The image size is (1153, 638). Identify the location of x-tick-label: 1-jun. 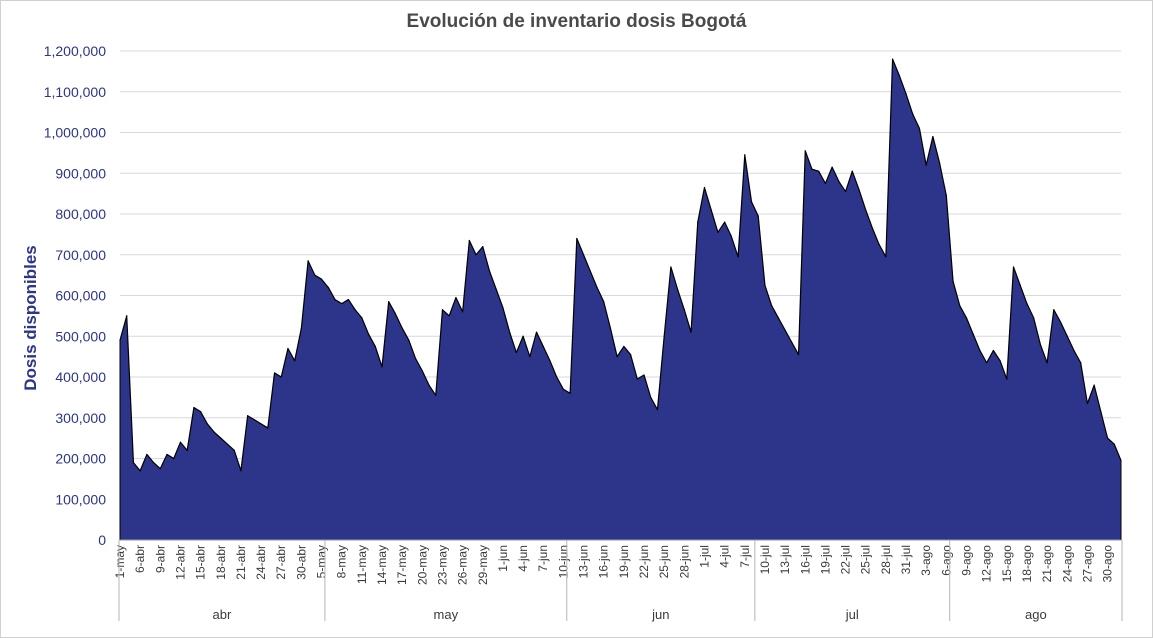
(503, 558).